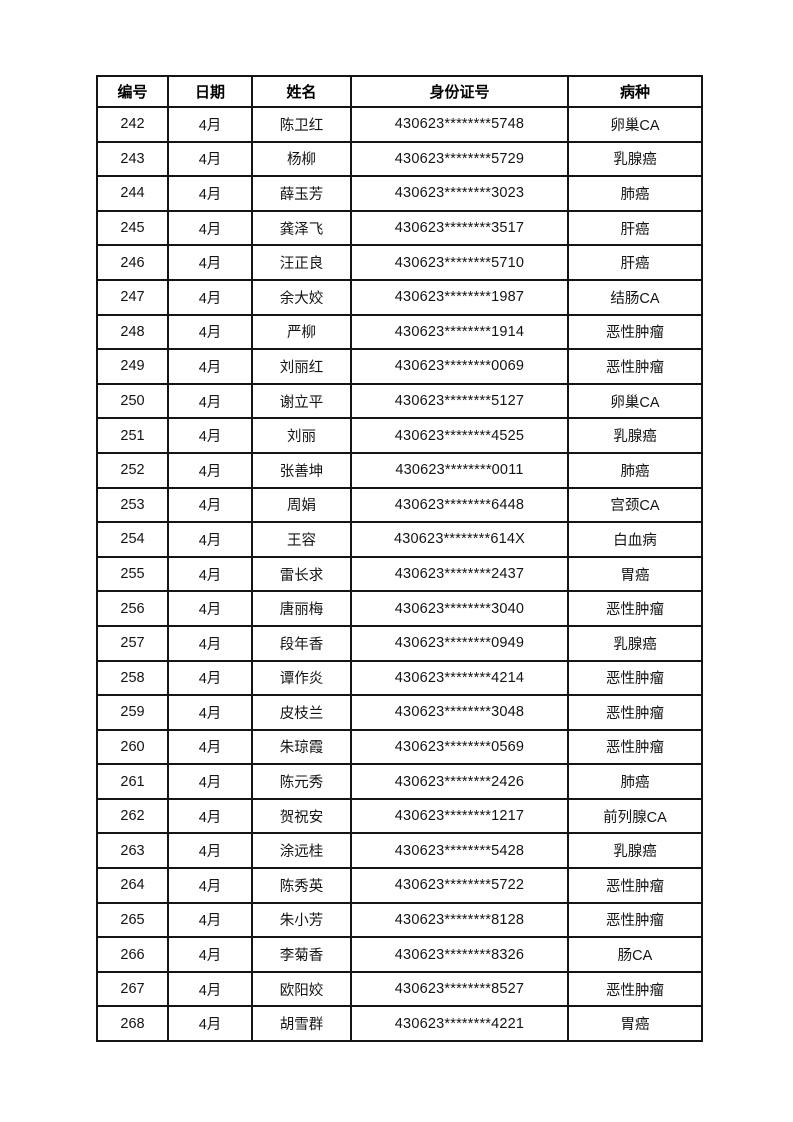 The width and height of the screenshot is (793, 1122). I want to click on cell-number: 261, so click(132, 781).